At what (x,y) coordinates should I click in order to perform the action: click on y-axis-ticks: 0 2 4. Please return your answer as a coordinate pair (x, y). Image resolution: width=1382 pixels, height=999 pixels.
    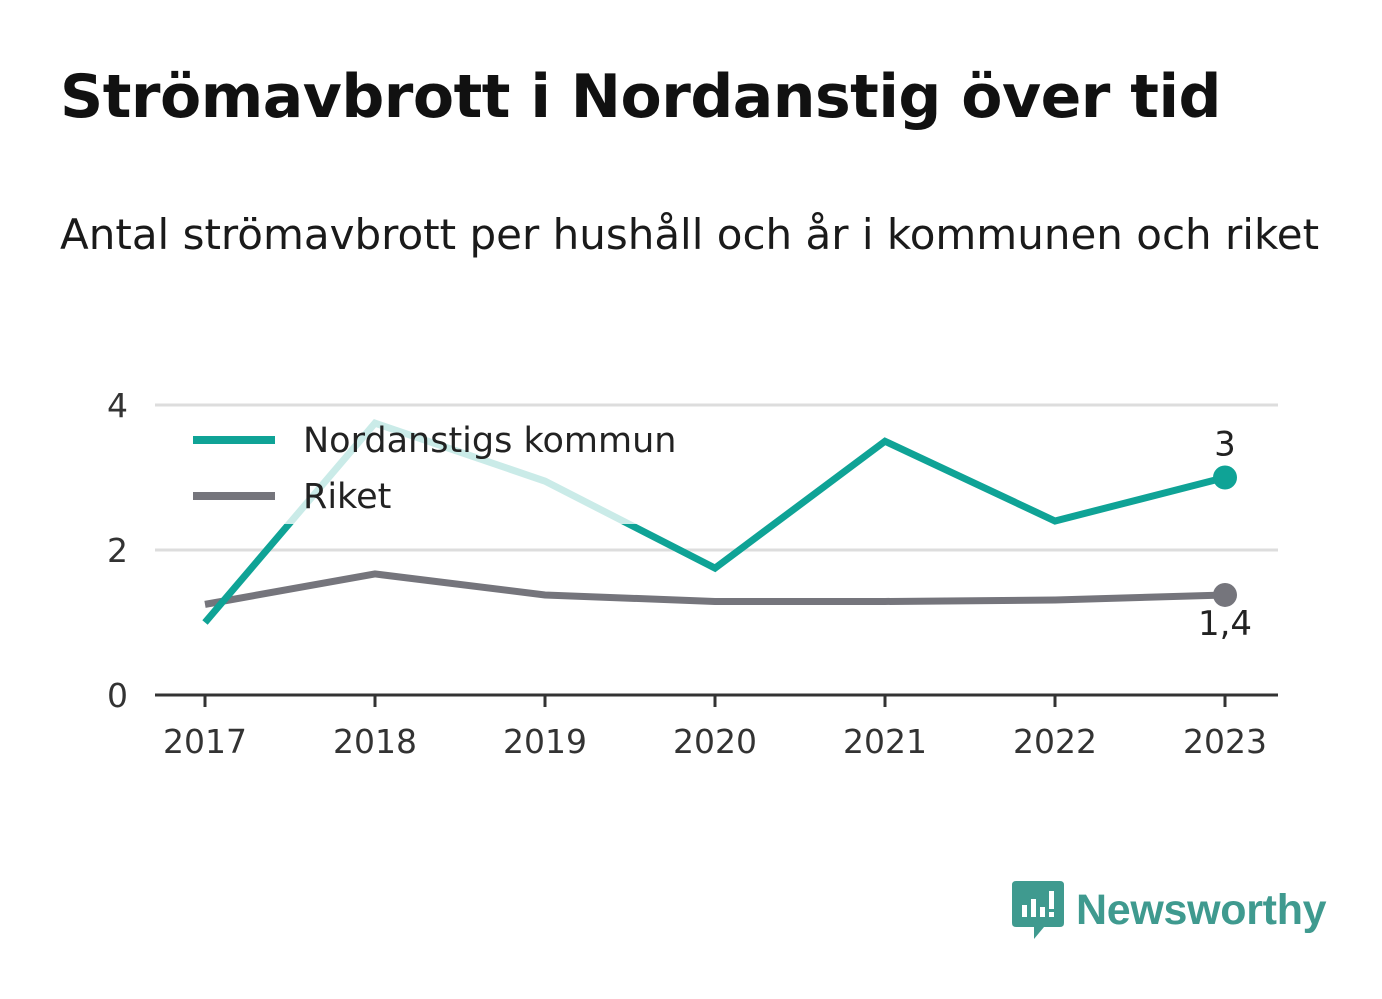
    Looking at the image, I should click on (117, 550).